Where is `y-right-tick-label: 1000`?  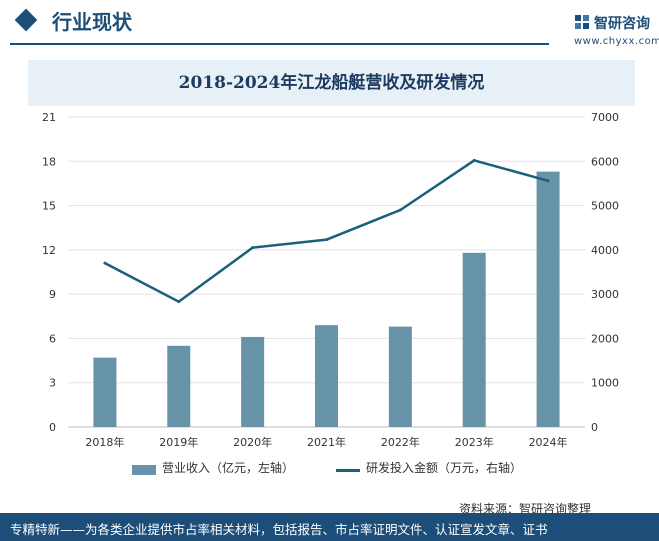
y-right-tick-label: 1000 is located at coordinates (605, 383).